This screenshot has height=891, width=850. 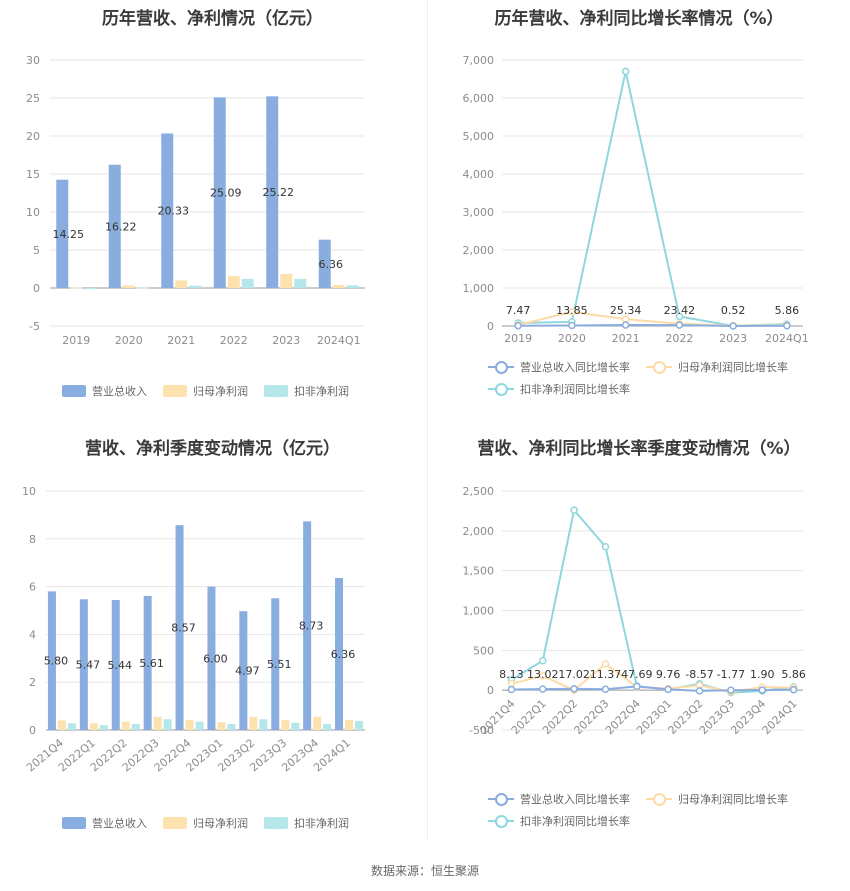 I want to click on data-label: 25.09, so click(x=226, y=193).